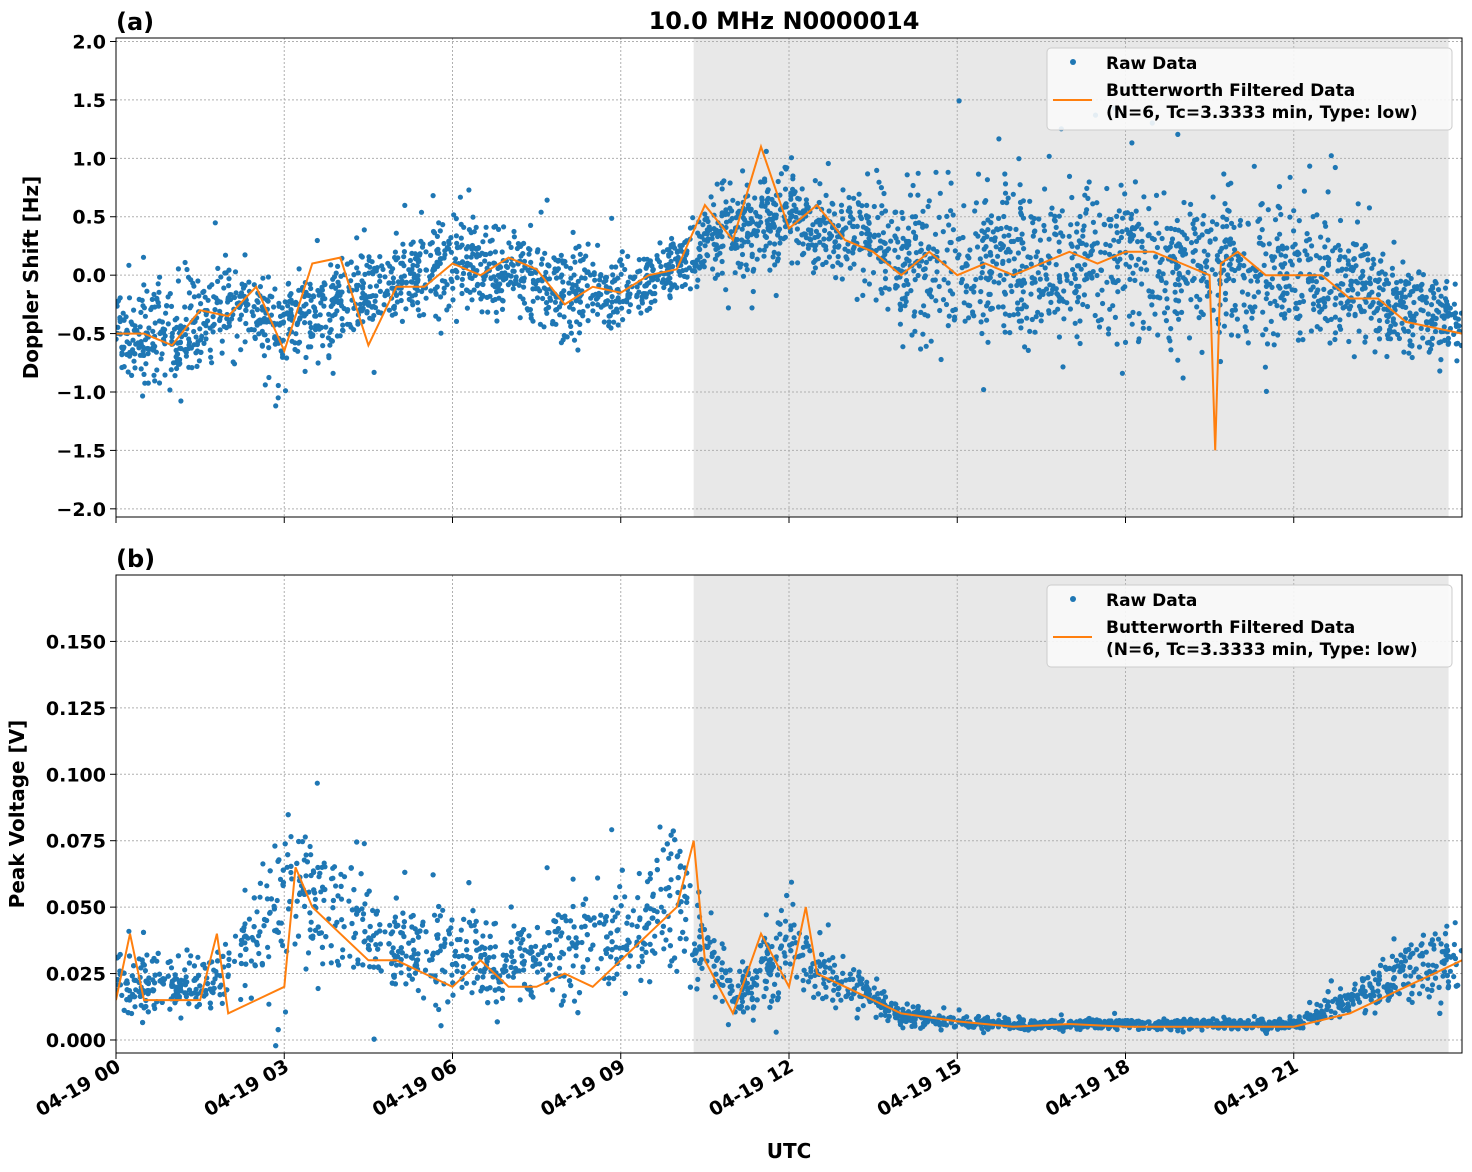 The width and height of the screenshot is (1472, 1172). Describe the element at coordinates (76, 908) in the screenshot. I see `y-tick-label: 0.050` at that location.